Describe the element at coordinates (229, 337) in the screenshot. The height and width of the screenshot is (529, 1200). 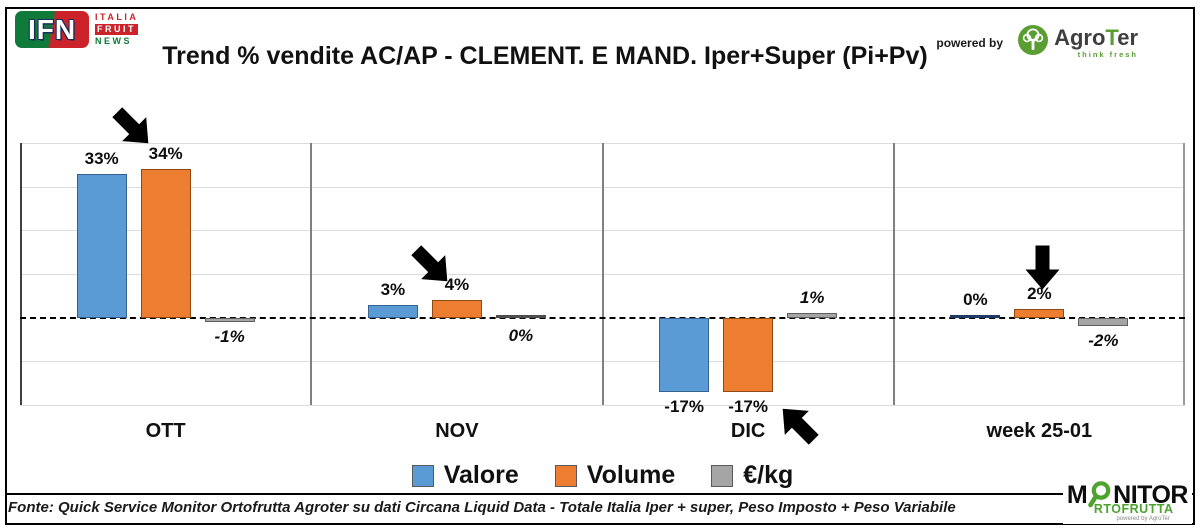
I see `value-label-€/kg-OTT: -1%` at that location.